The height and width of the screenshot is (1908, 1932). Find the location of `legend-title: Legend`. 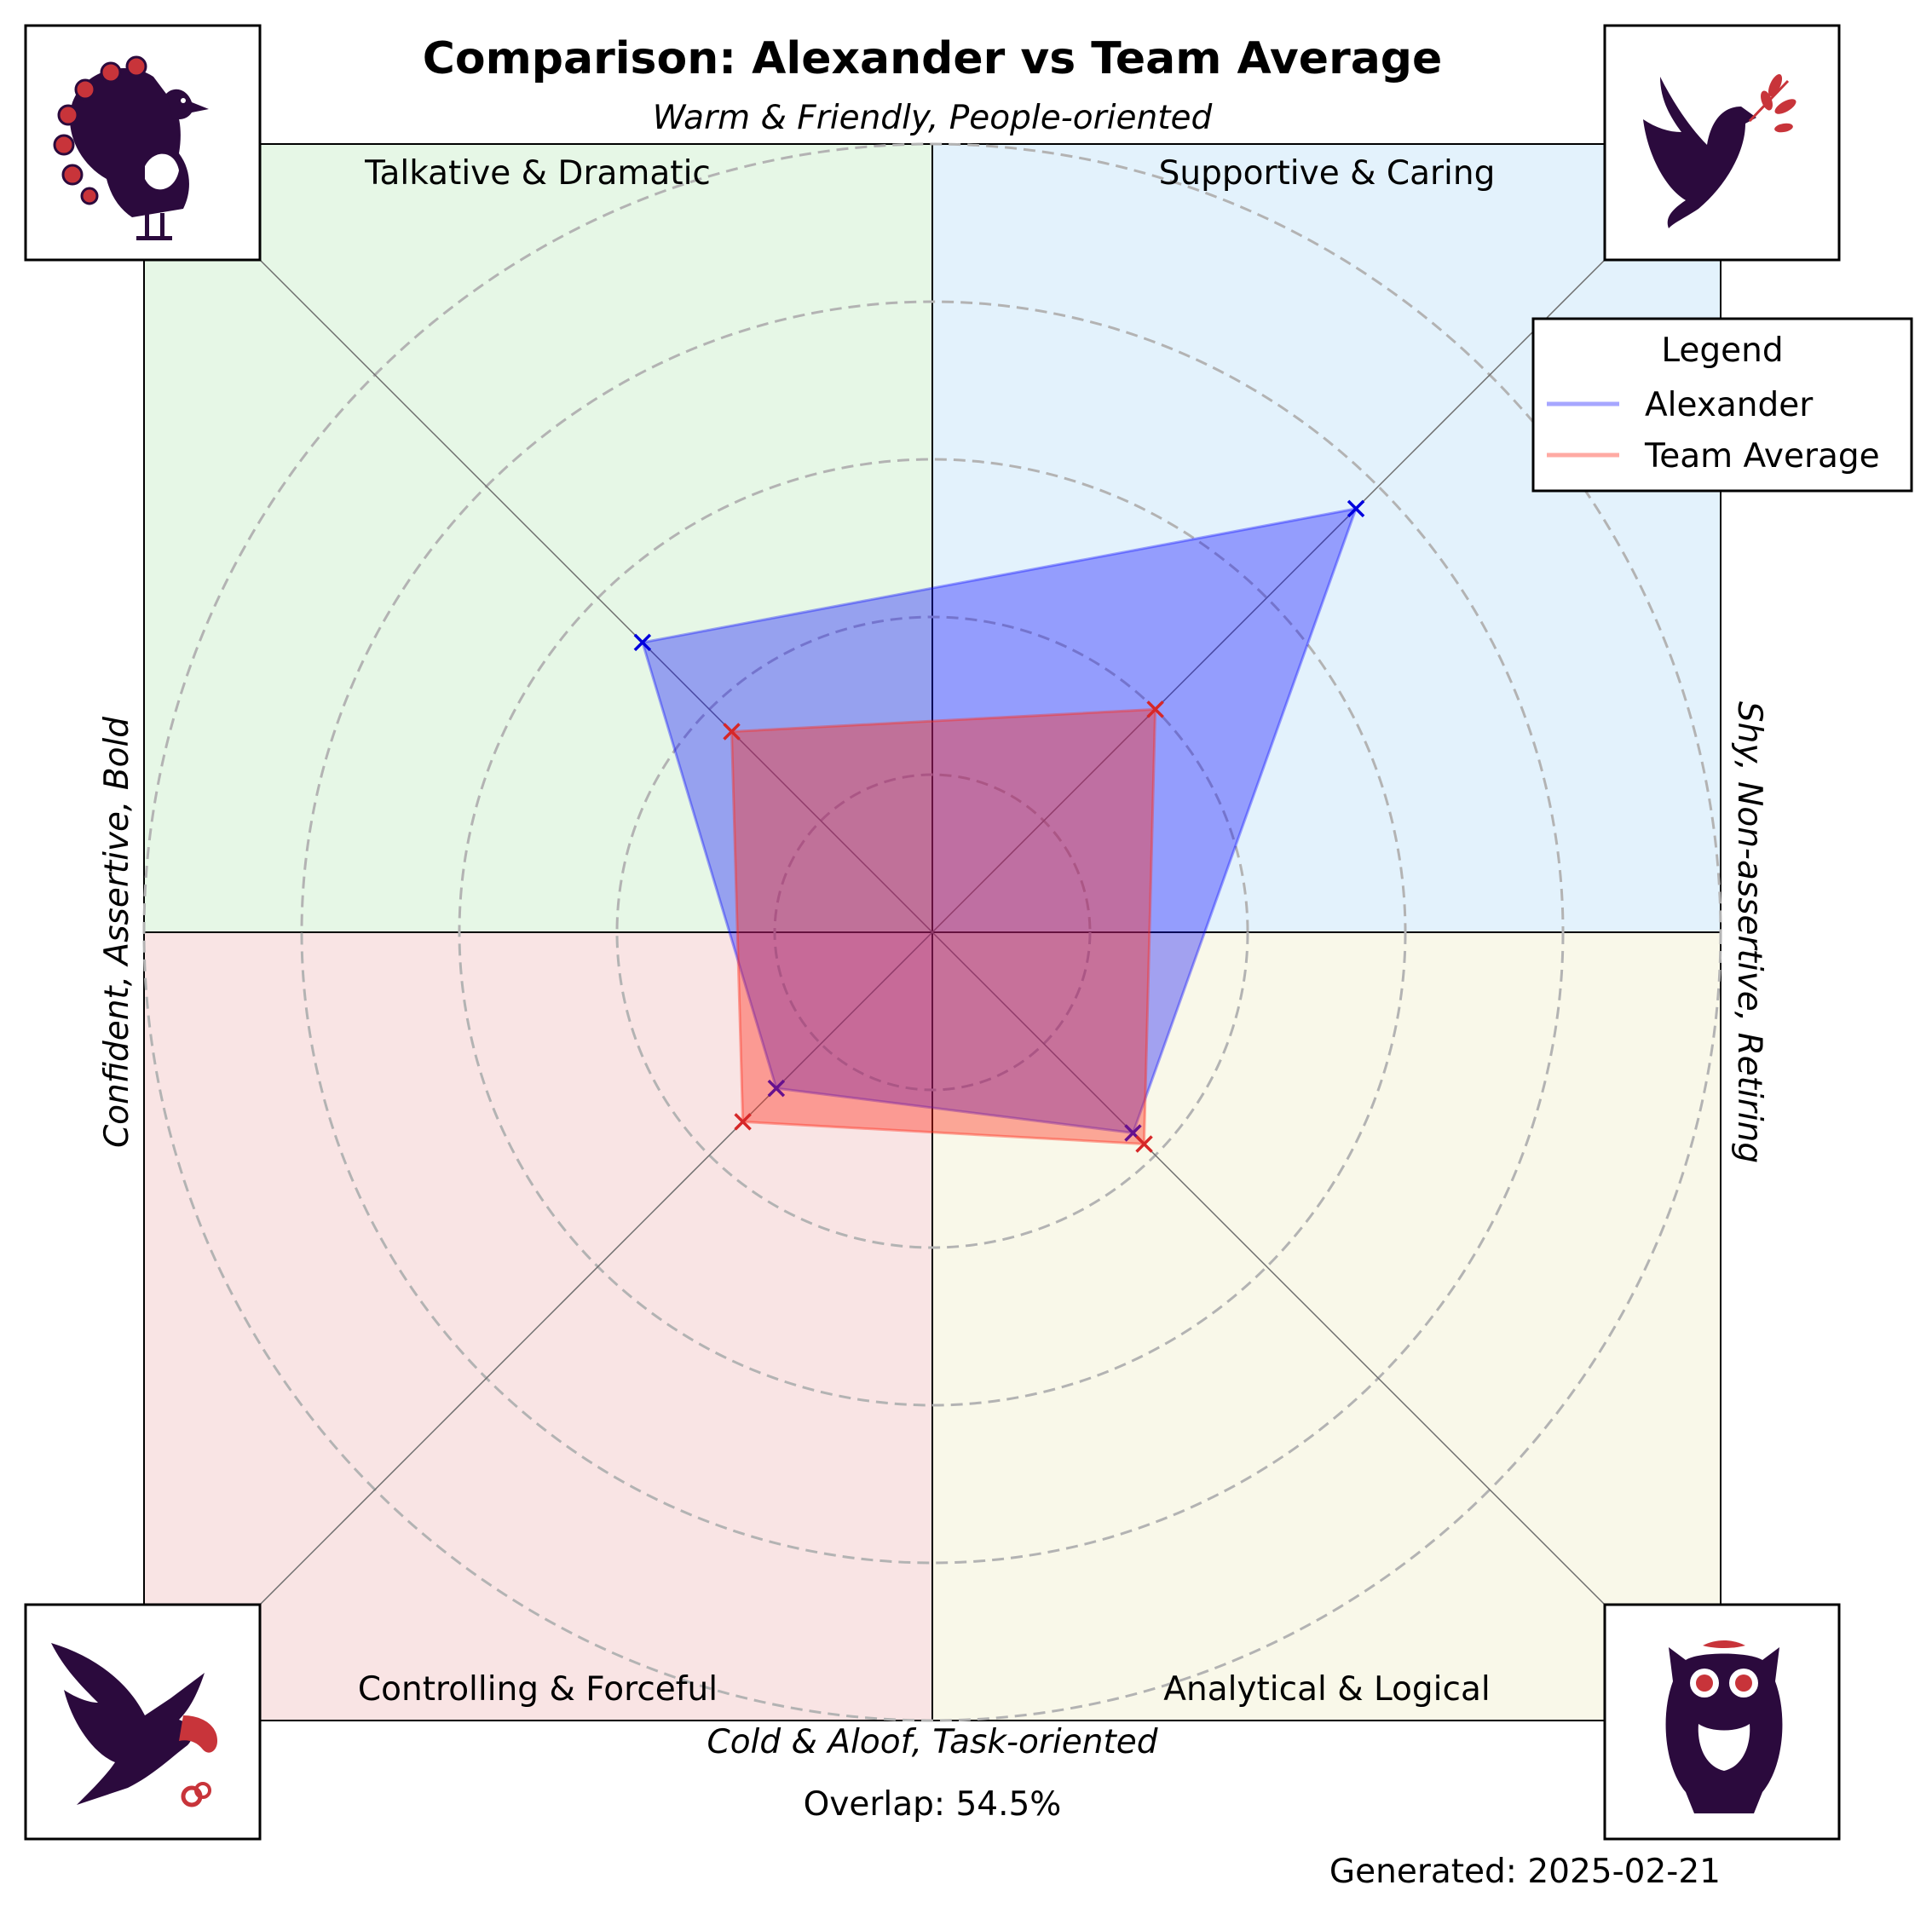

legend-title: Legend is located at coordinates (1722, 350).